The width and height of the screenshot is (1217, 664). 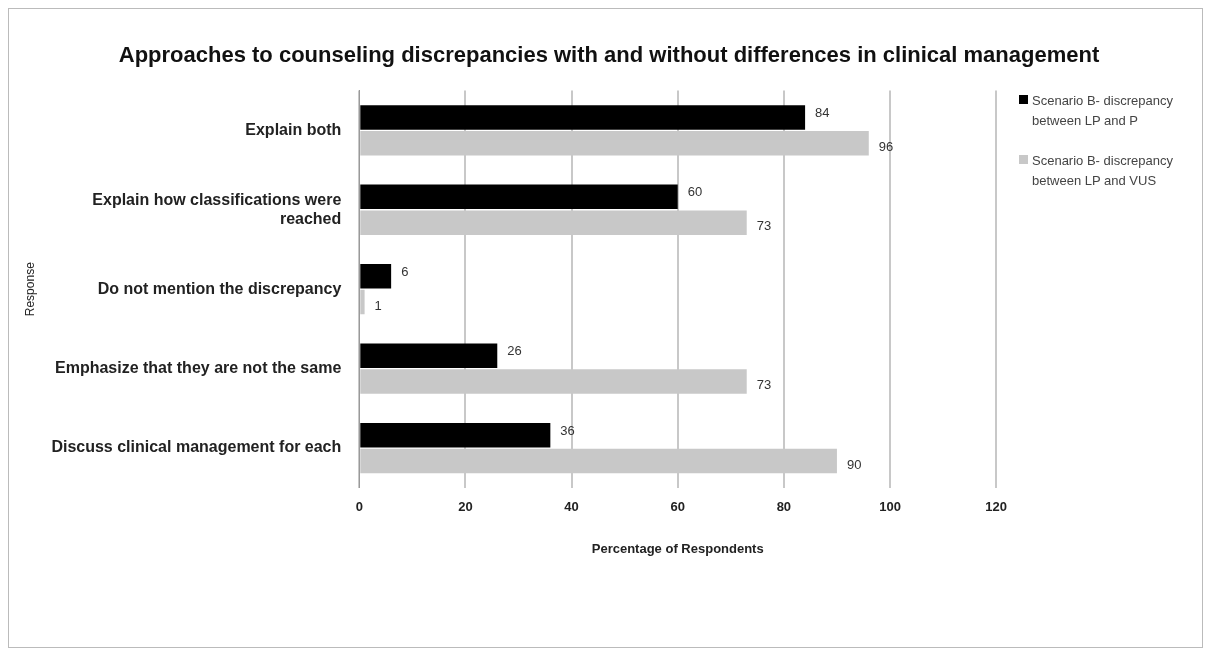 What do you see at coordinates (571, 507) in the screenshot?
I see `x-tick-label: 40` at bounding box center [571, 507].